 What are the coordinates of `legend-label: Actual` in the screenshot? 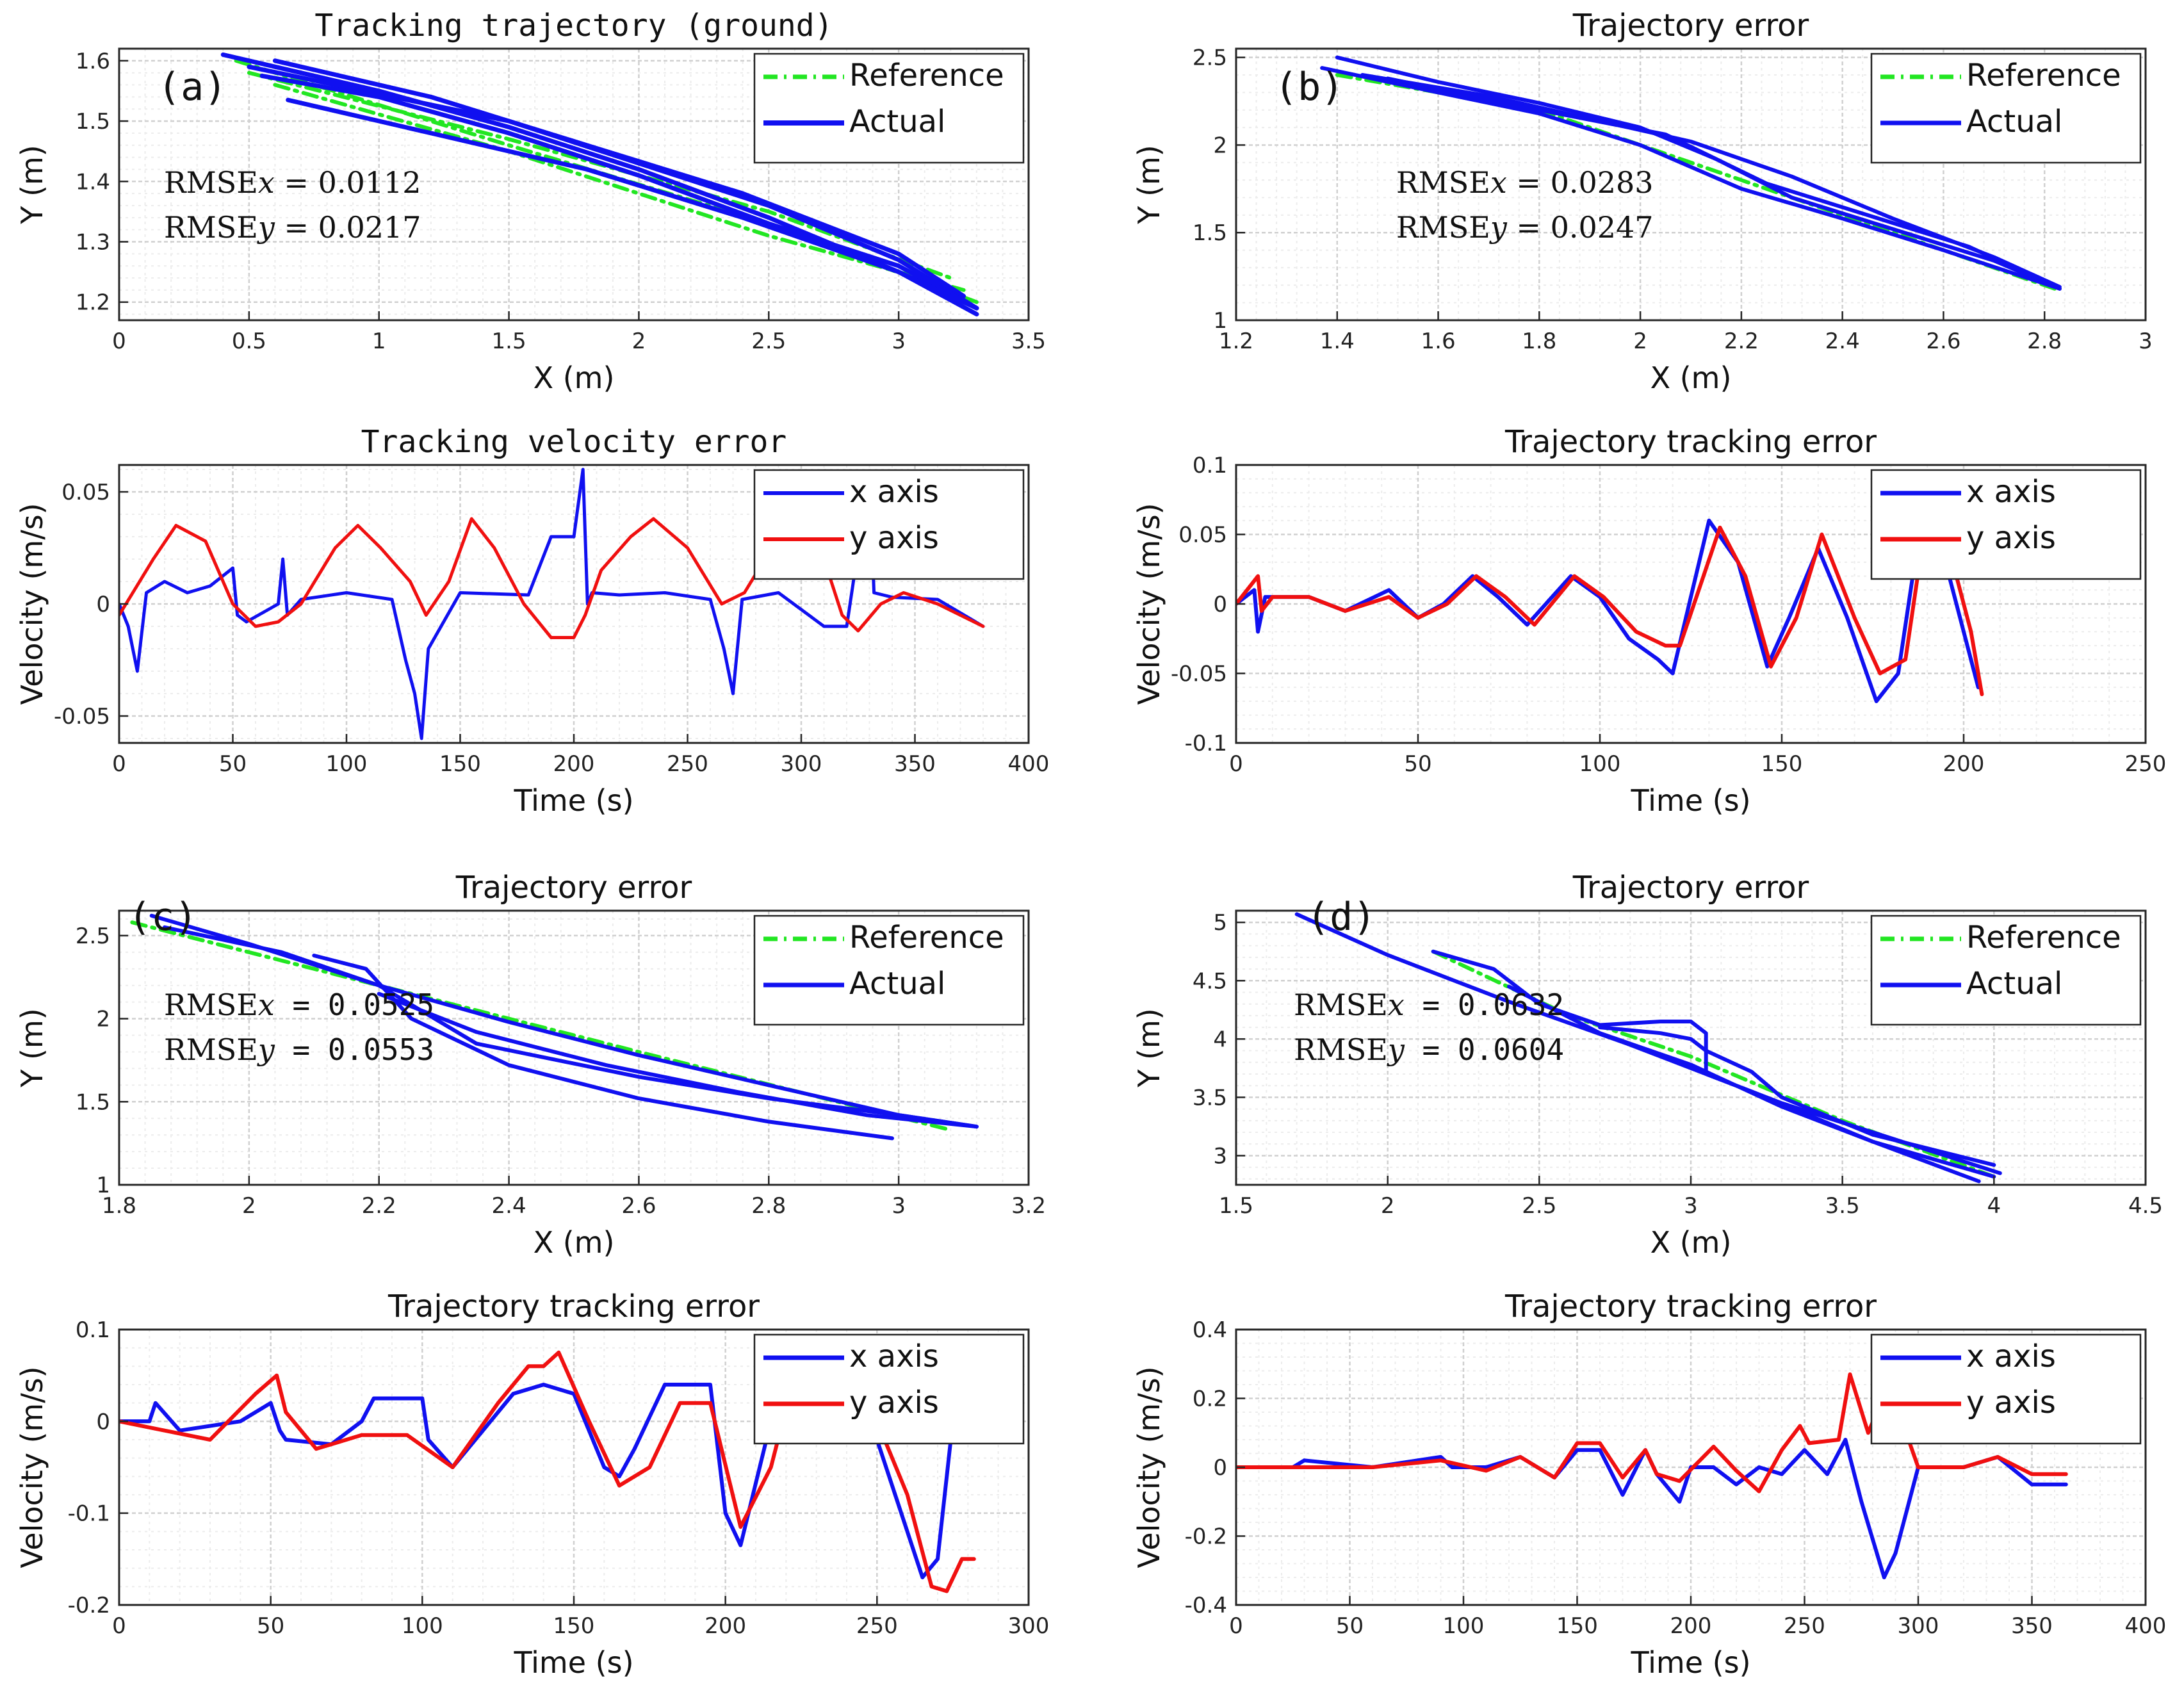 It's located at (897, 984).